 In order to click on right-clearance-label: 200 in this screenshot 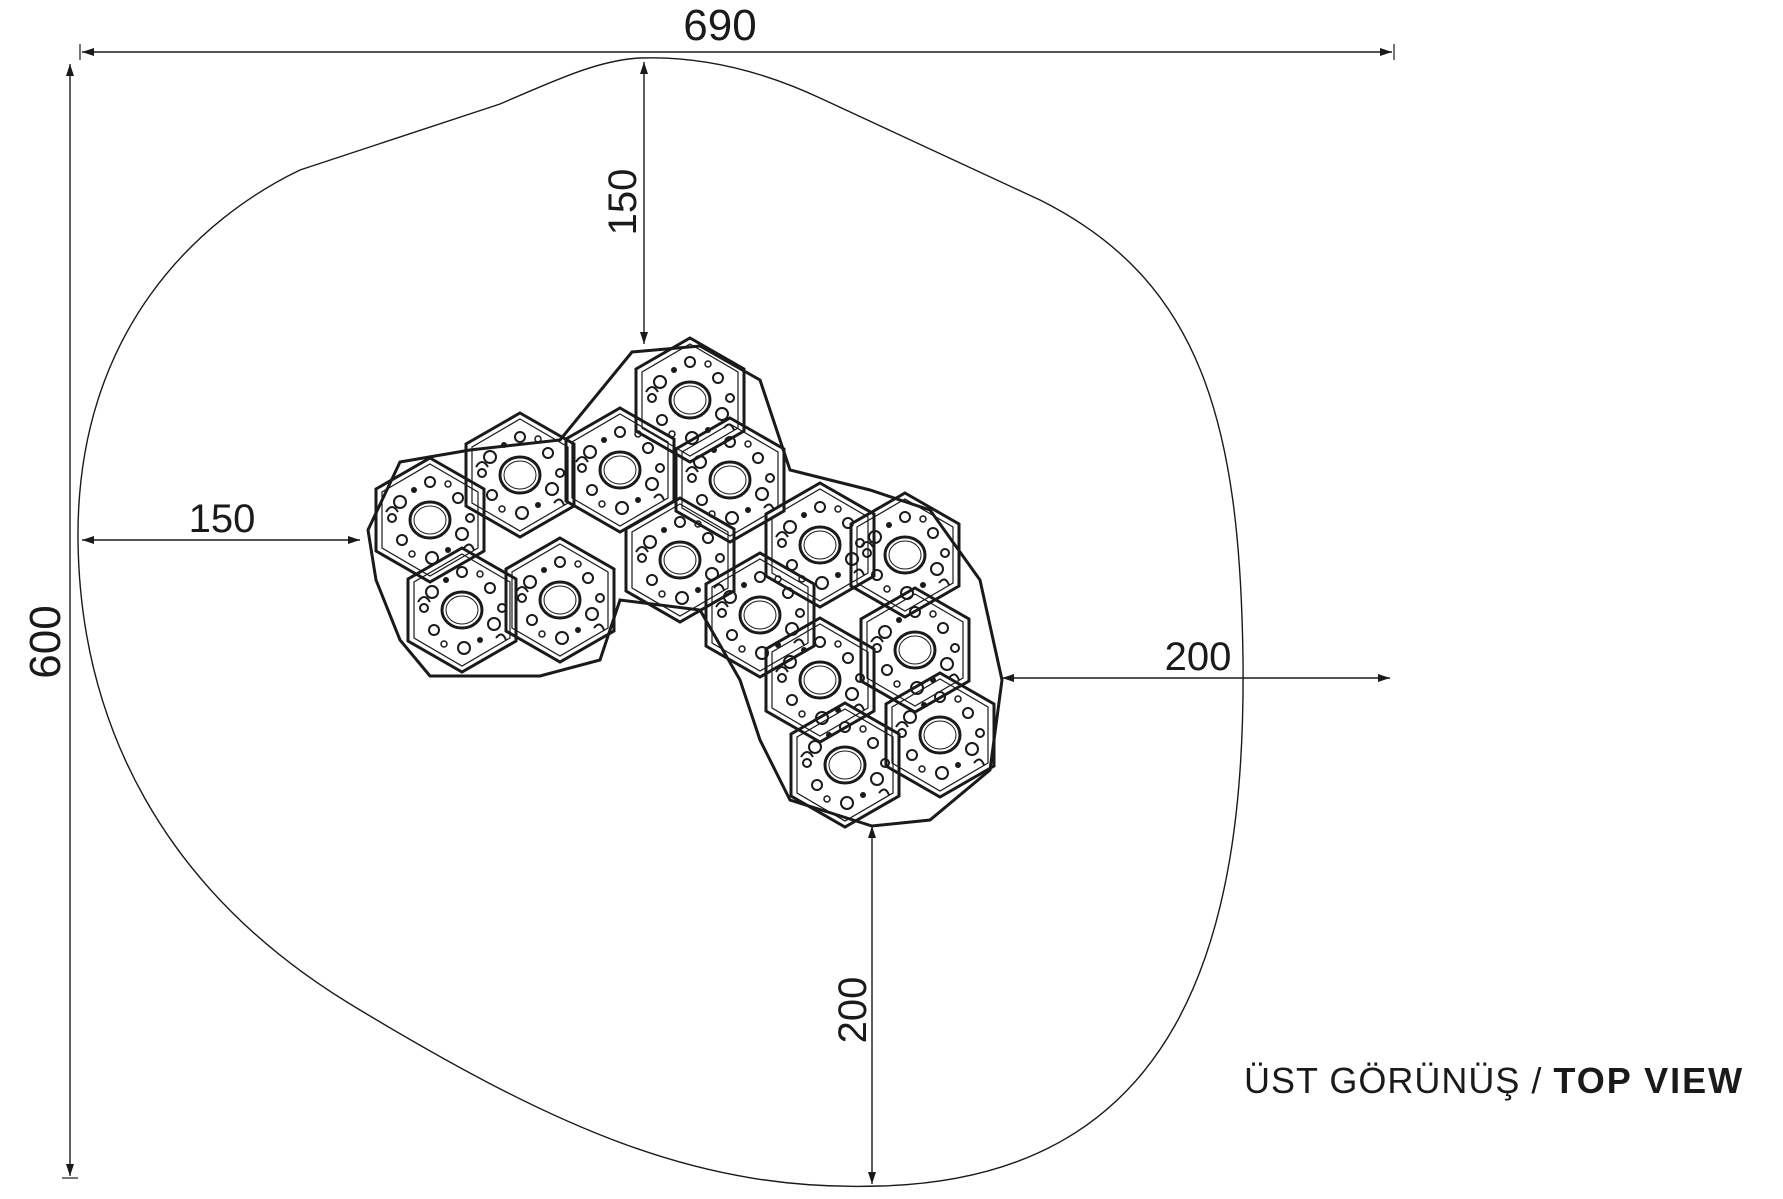, I will do `click(1198, 657)`.